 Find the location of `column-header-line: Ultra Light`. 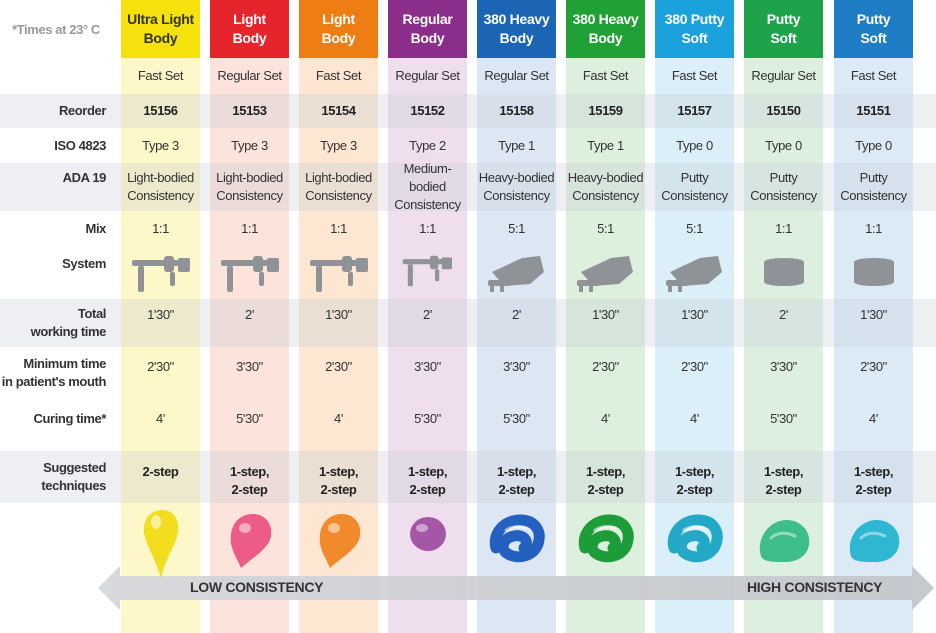

column-header-line: Ultra Light is located at coordinates (160, 19).